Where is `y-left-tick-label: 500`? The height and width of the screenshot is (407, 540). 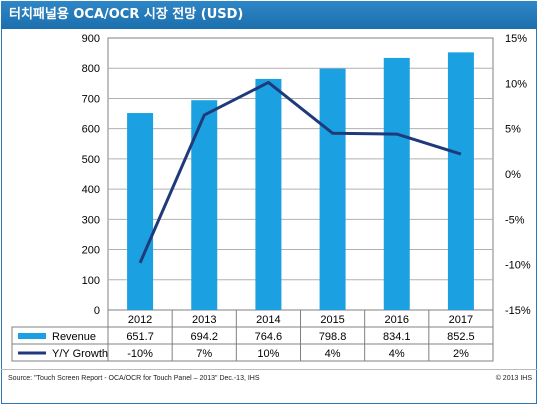
y-left-tick-label: 500 is located at coordinates (91, 160).